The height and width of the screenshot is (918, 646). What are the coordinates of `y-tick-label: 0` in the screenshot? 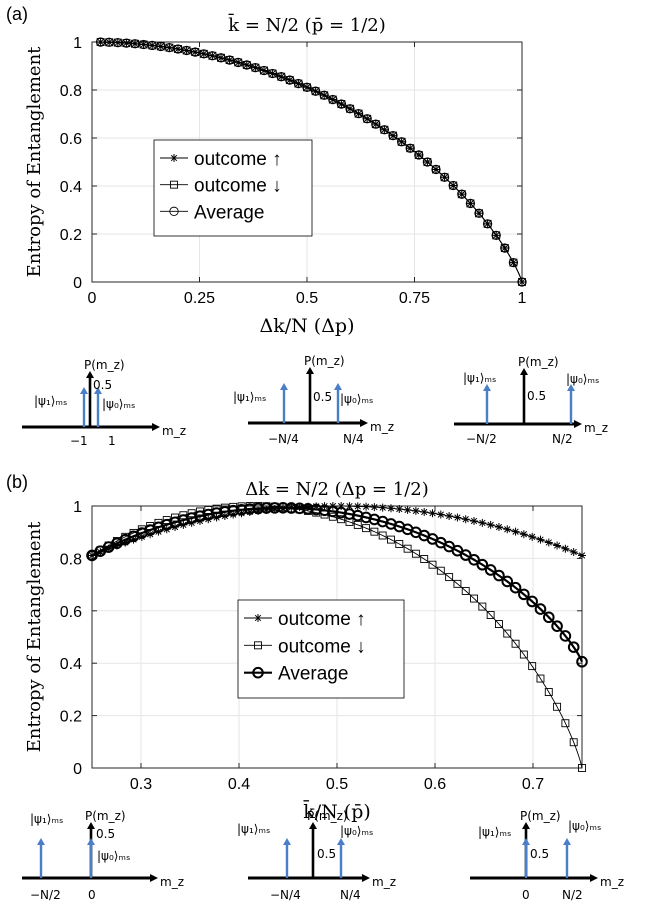 It's located at (77, 769).